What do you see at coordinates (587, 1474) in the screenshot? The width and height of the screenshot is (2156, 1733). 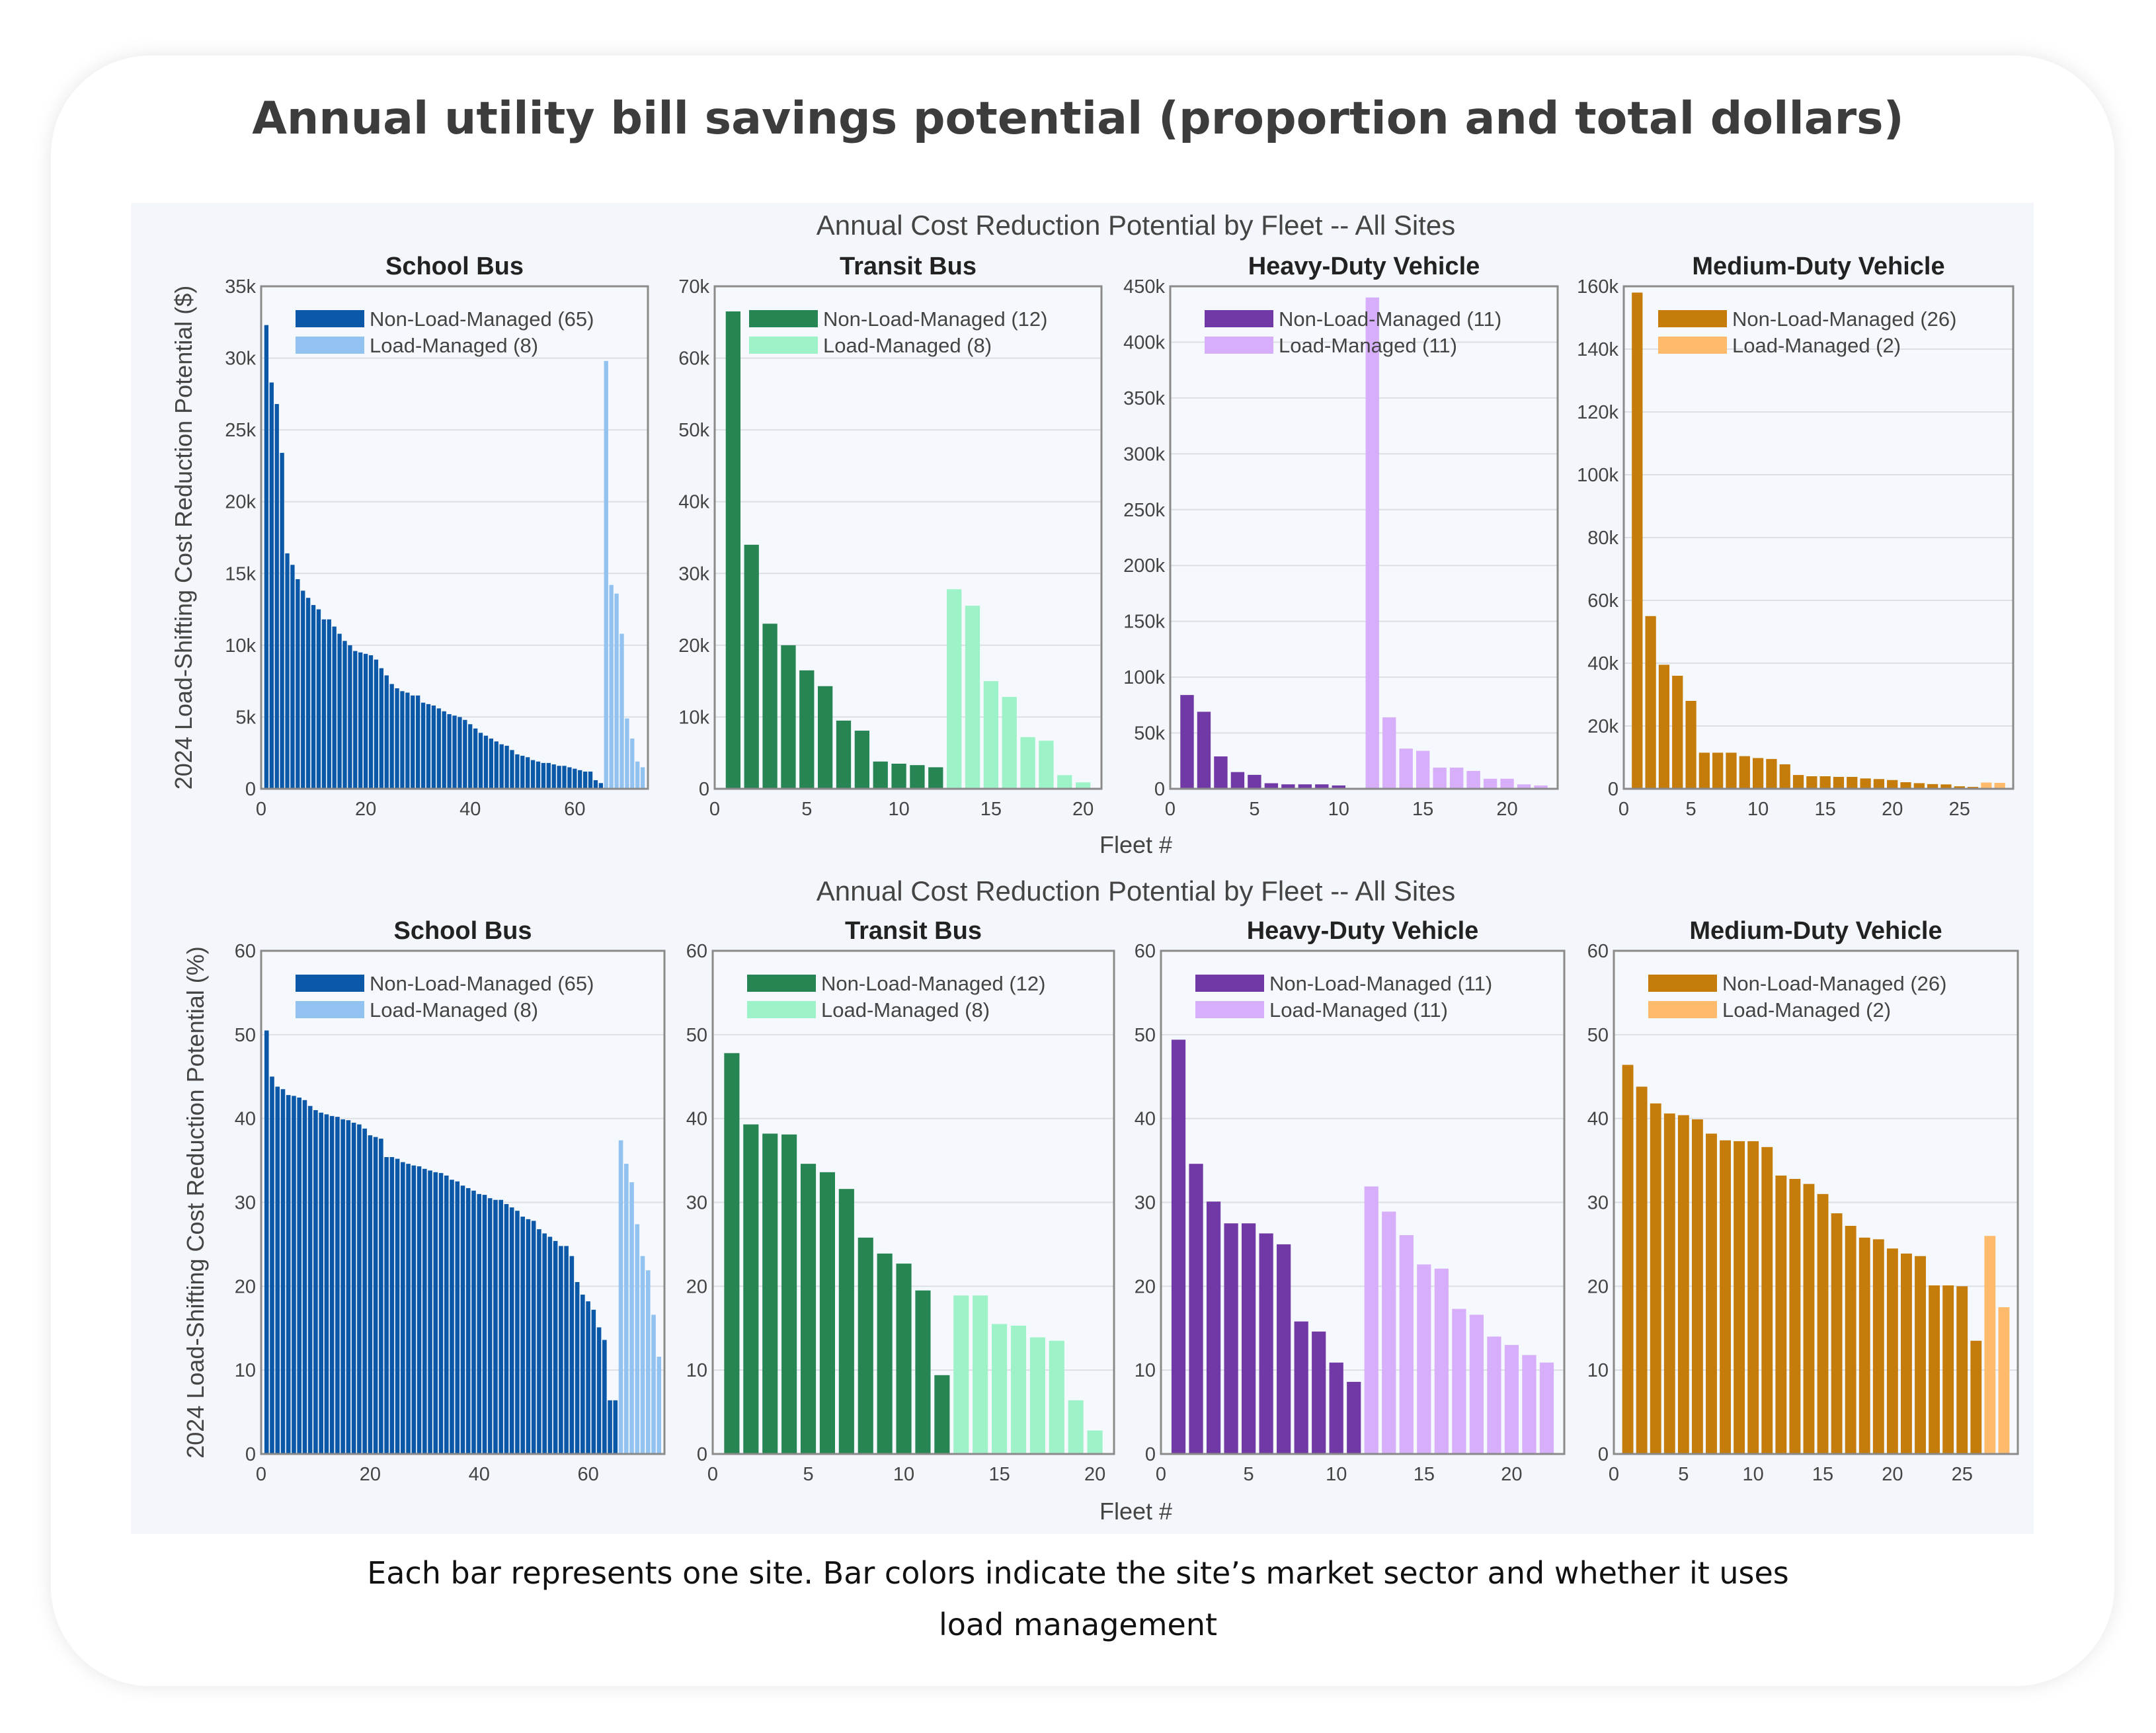 I see `x-tick-label: 60` at bounding box center [587, 1474].